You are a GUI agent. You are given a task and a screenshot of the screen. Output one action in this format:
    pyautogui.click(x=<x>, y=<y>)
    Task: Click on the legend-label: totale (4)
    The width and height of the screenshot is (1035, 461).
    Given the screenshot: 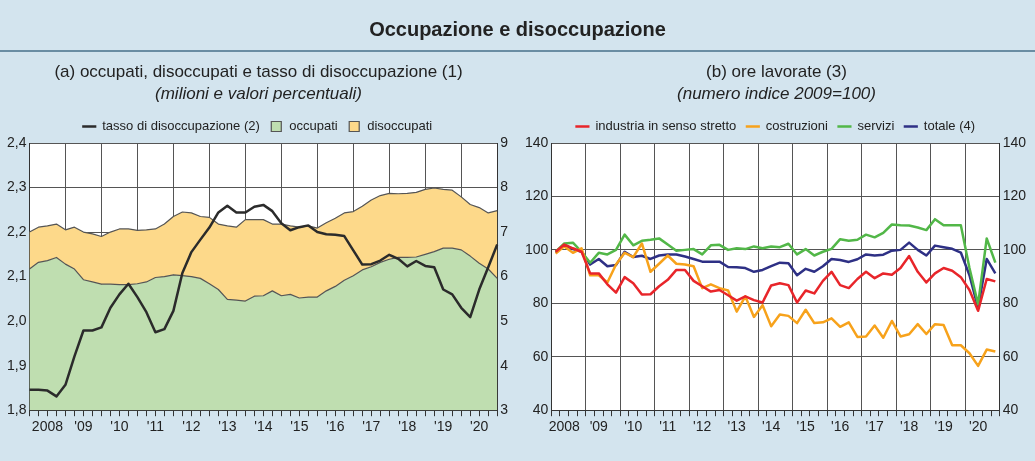 What is the action you would take?
    pyautogui.click(x=949, y=126)
    